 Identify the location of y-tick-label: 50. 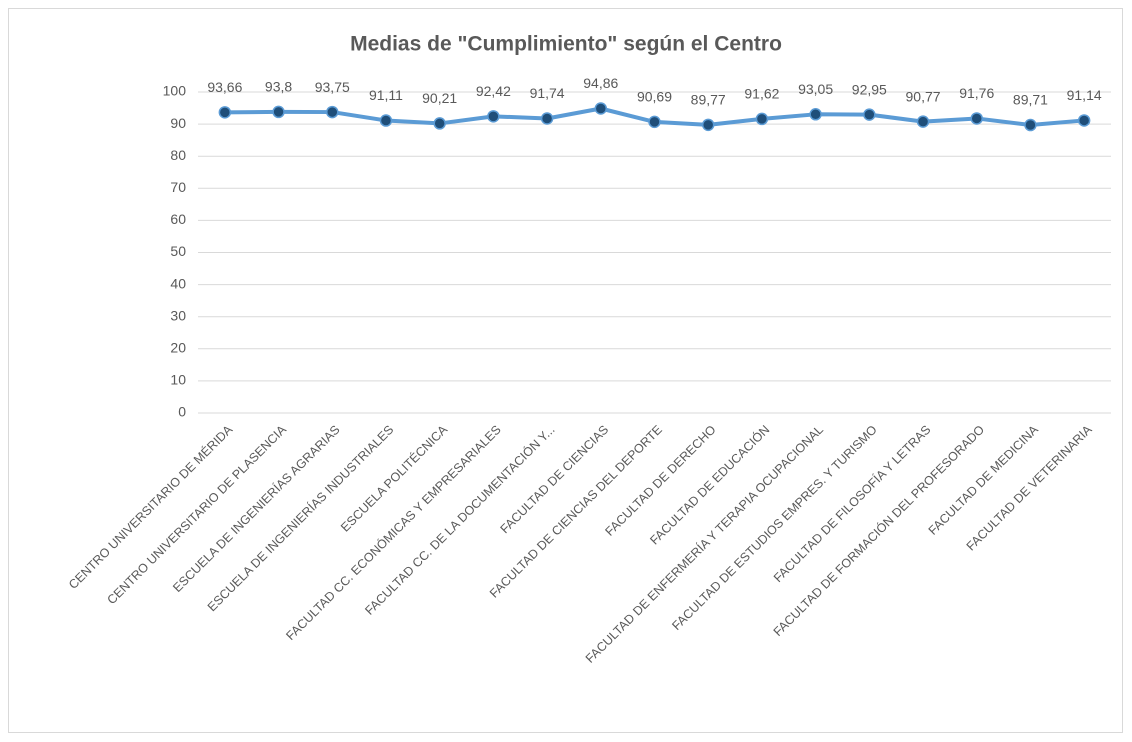
(178, 251).